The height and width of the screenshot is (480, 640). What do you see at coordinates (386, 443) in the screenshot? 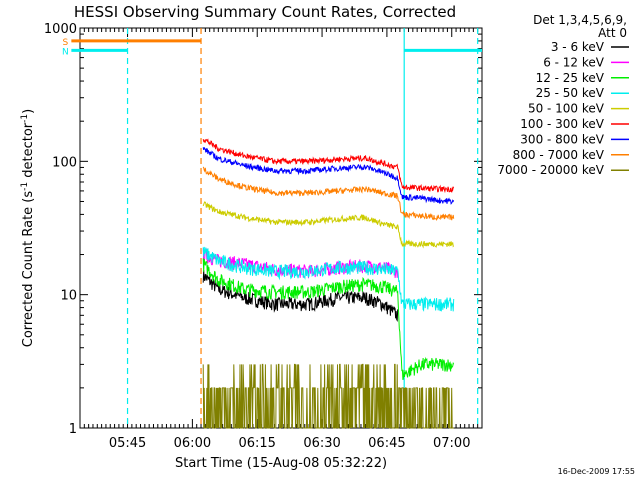
I see `x-tick-label: 06:45` at bounding box center [386, 443].